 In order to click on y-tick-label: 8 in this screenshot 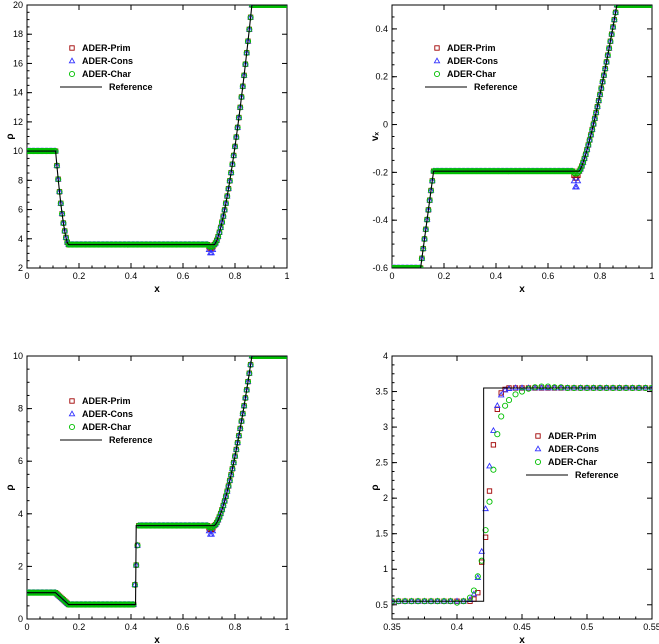, I will do `click(20, 180)`.